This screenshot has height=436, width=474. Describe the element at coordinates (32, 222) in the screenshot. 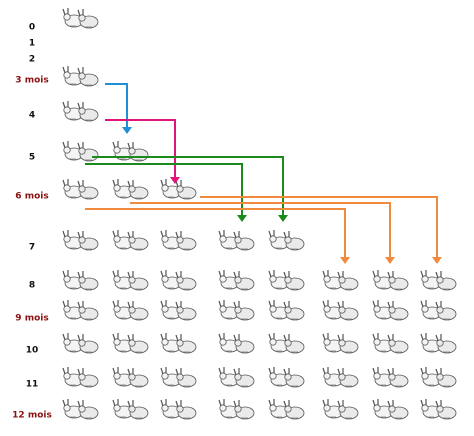

I see `month-labels: 0 1 2 3 mois 4 5 6 mois 7 8 9 mois 10 11 12 mois` at that location.